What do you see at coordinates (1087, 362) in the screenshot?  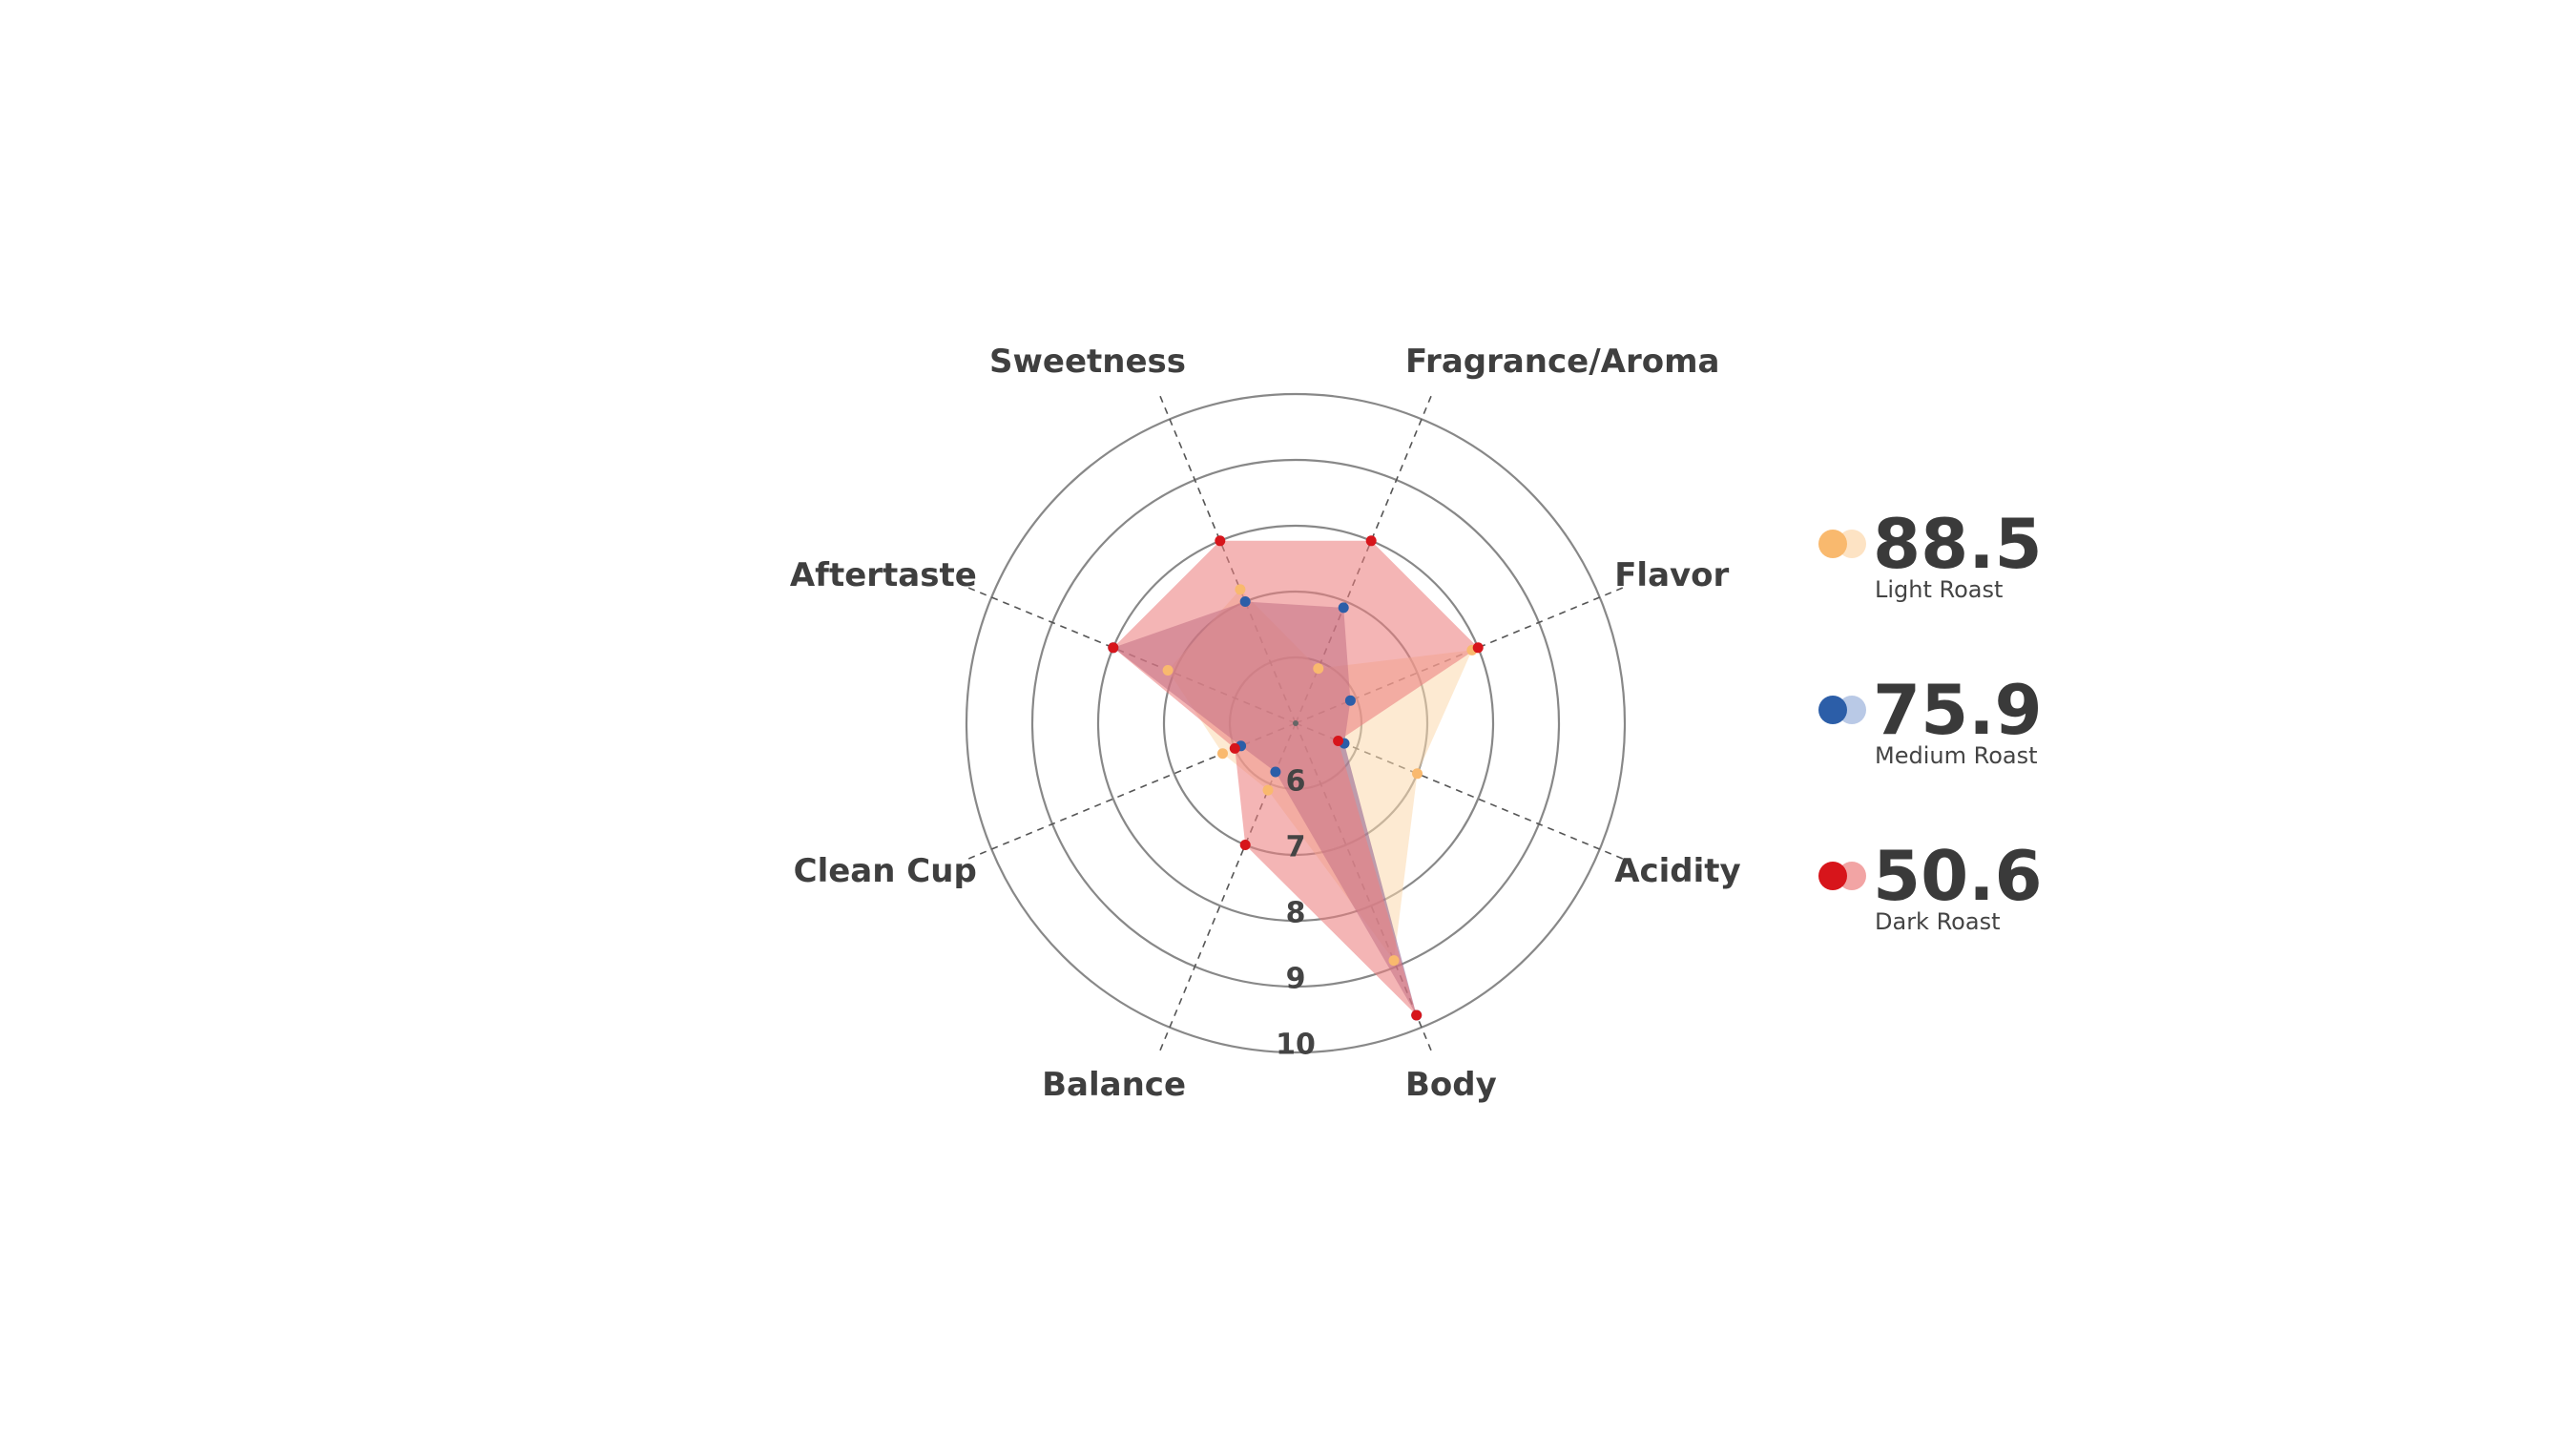 I see `axis-label-sweetness: Sweetness` at bounding box center [1087, 362].